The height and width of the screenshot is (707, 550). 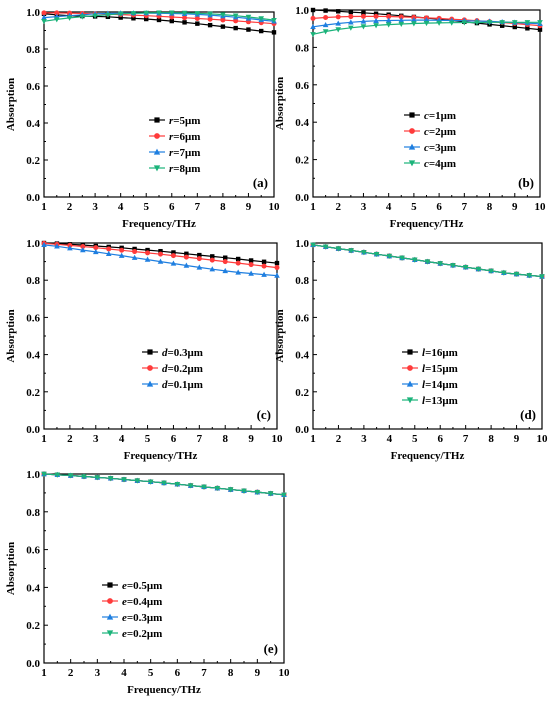 What do you see at coordinates (124, 673) in the screenshot?
I see `x-tick-label: 4` at bounding box center [124, 673].